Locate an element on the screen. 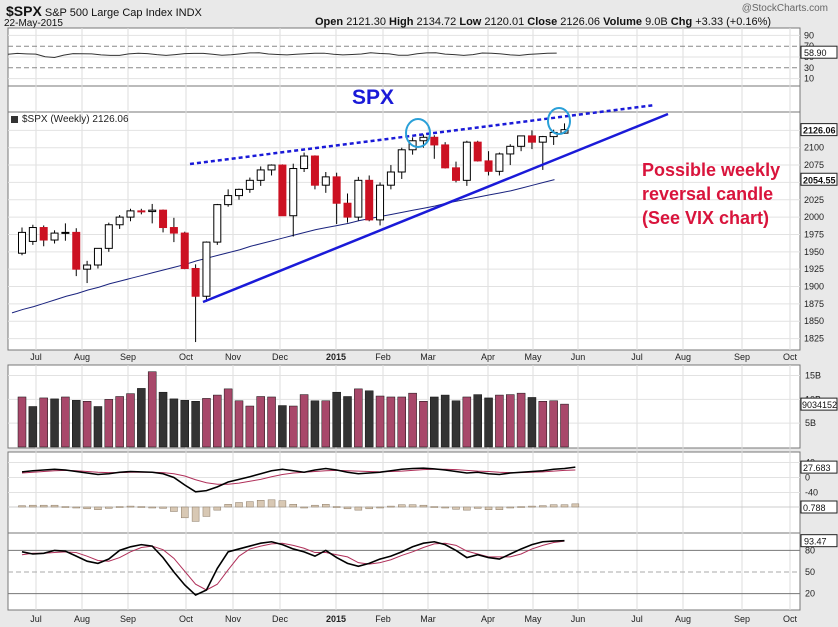  x-tick-label: Feb is located at coordinates (383, 357).